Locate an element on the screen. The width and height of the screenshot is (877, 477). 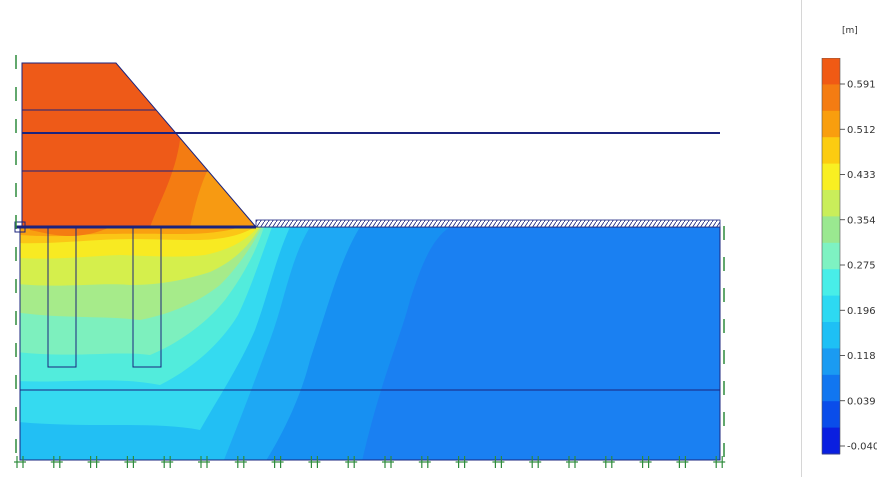
surface-load-strip is located at coordinates (488, 223).